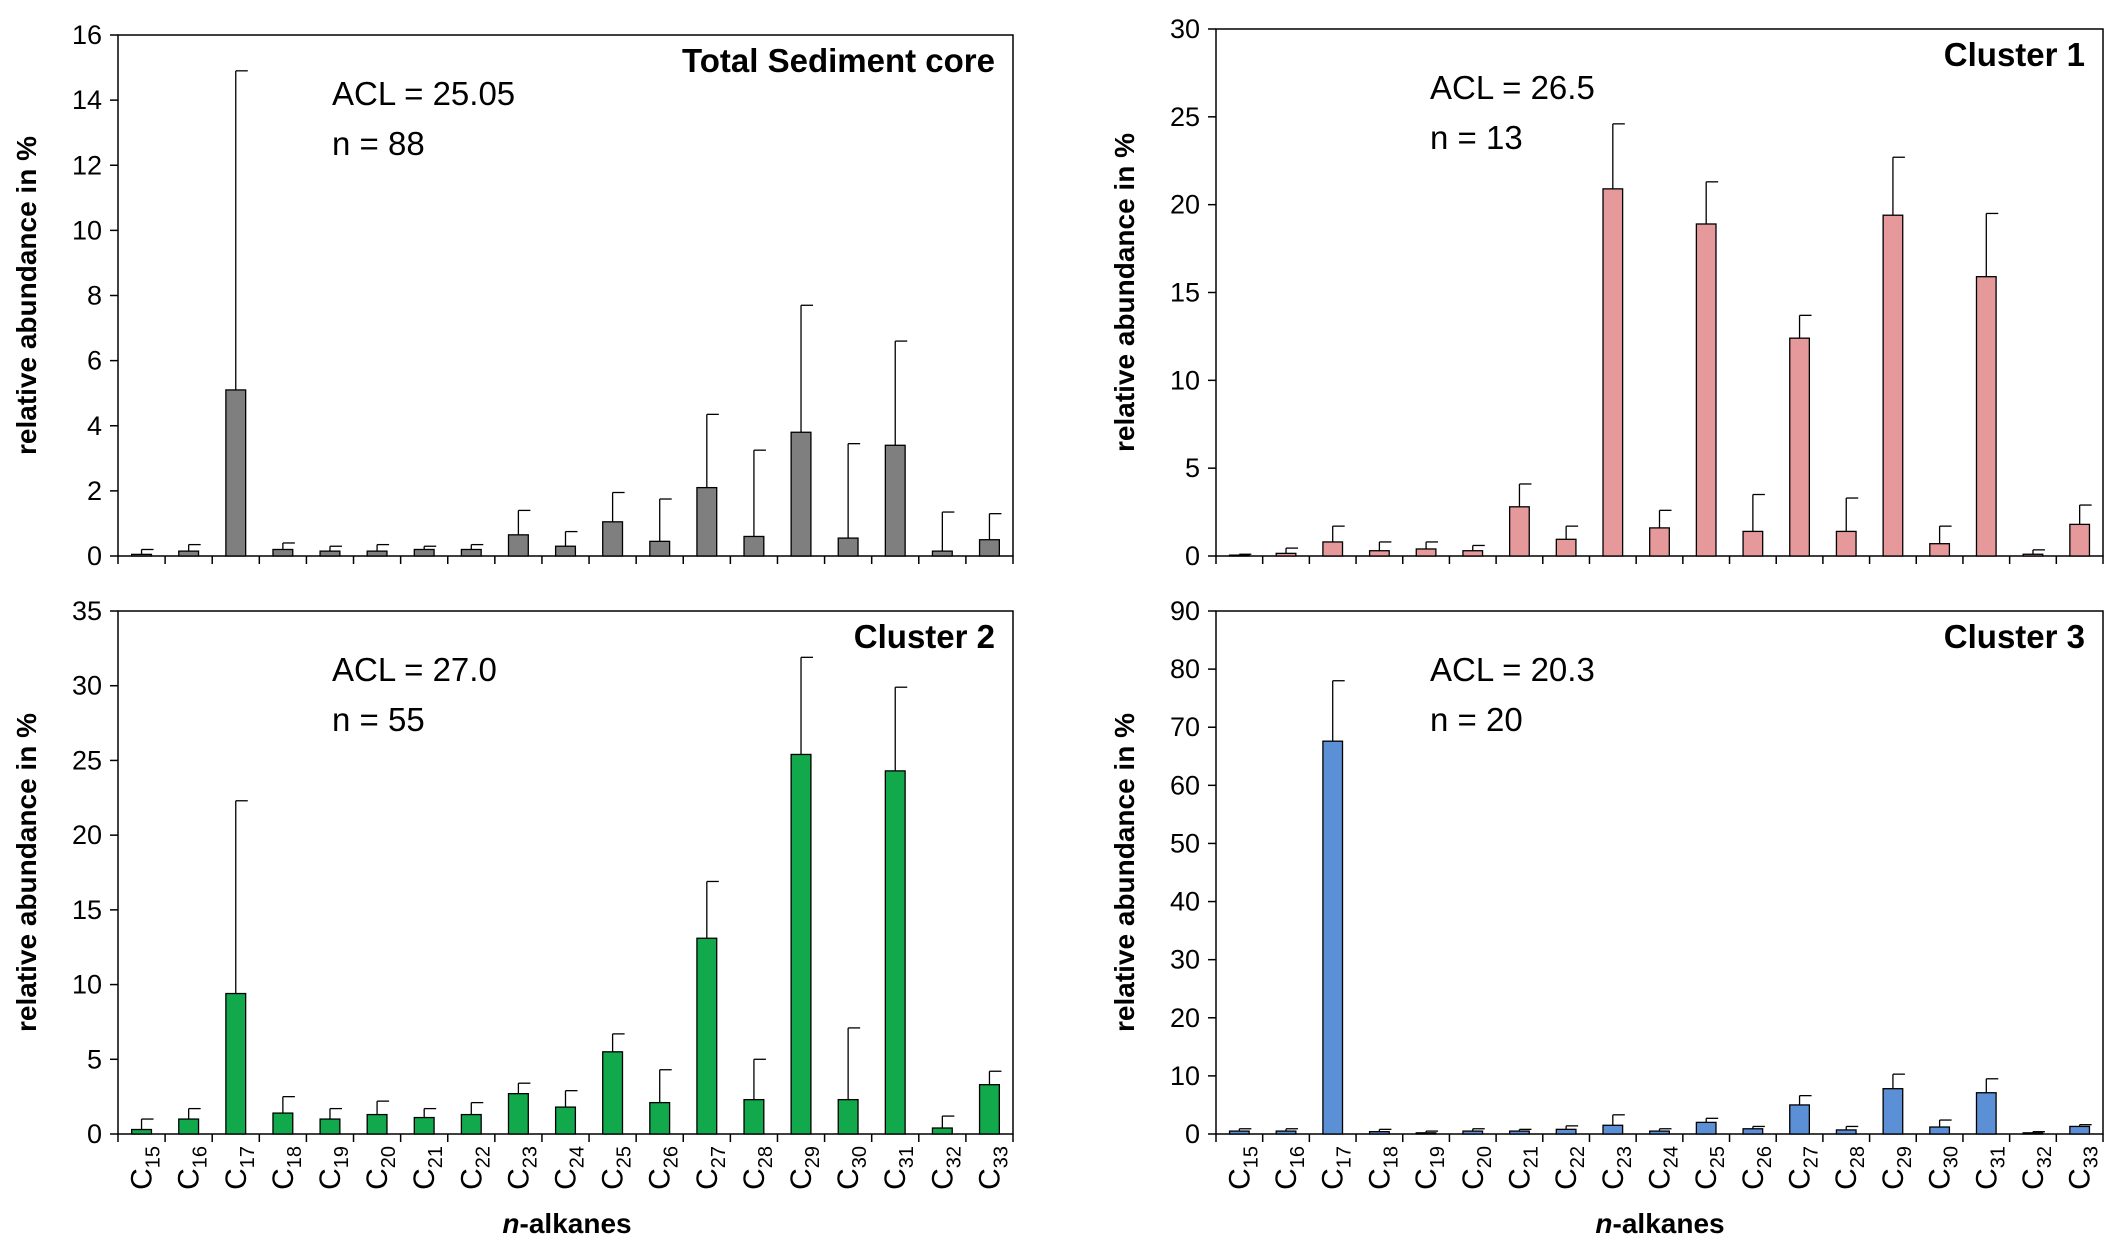  What do you see at coordinates (895, 500) in the screenshot?
I see `total-sediment-core-bar-c31` at bounding box center [895, 500].